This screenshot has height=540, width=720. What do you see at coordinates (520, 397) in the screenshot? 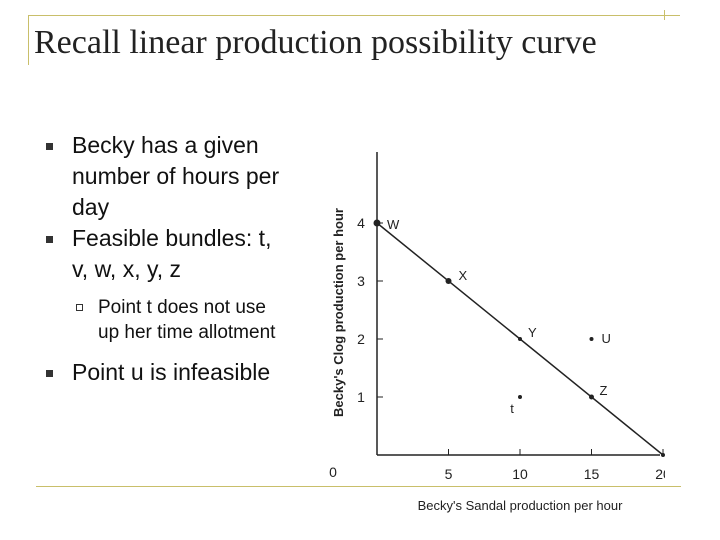
I see `point-t-marker` at bounding box center [520, 397].